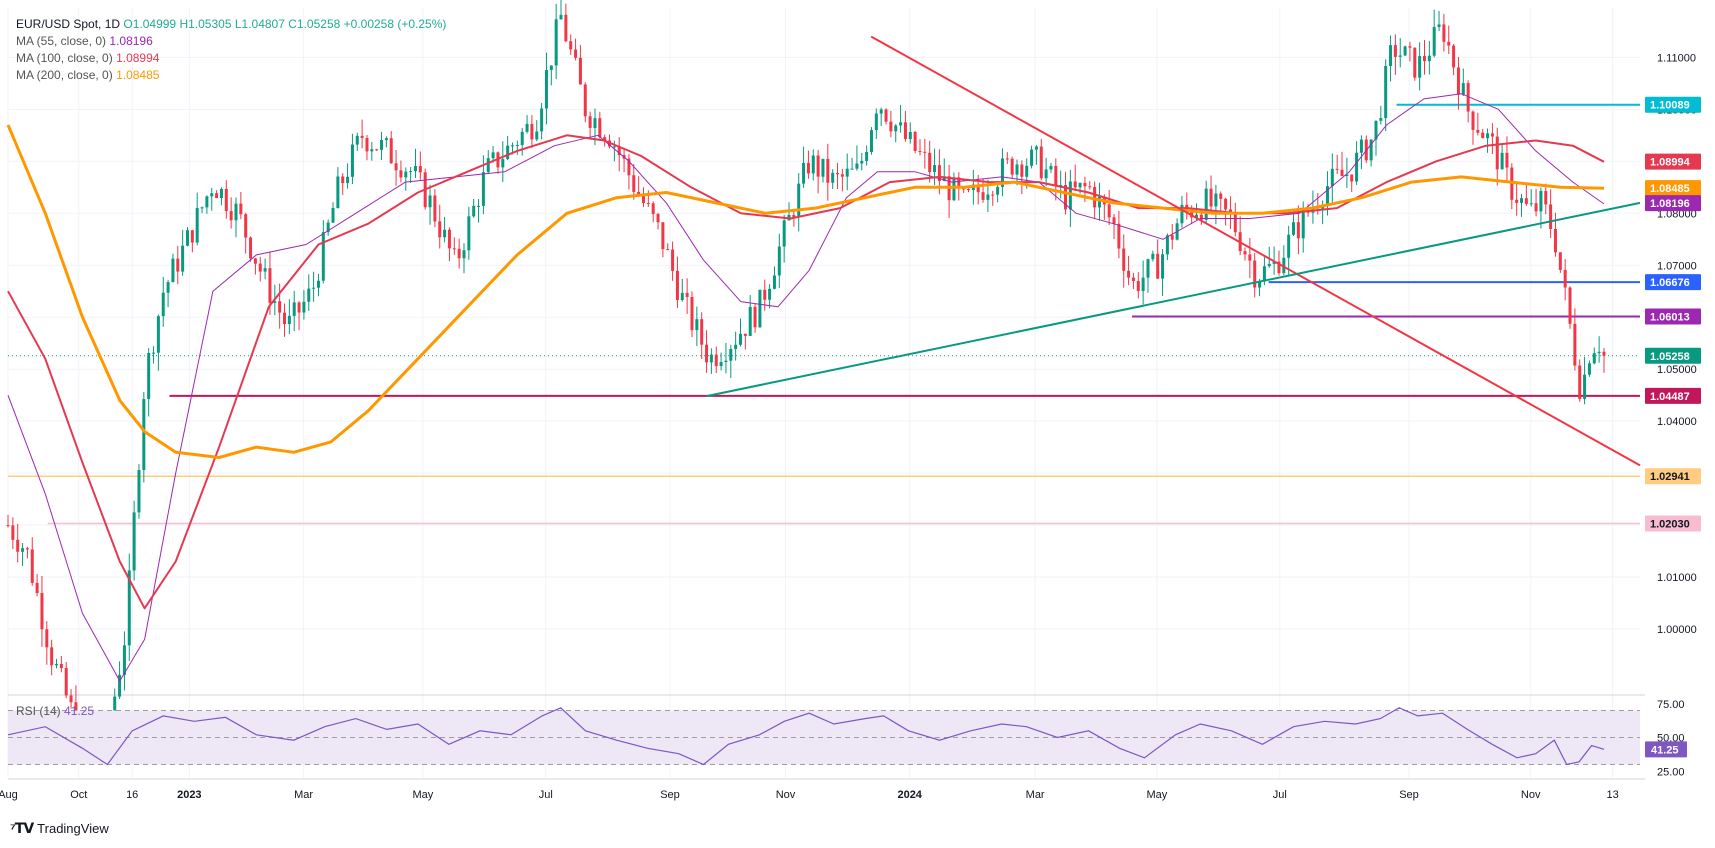 The height and width of the screenshot is (848, 1715). What do you see at coordinates (1673, 316) in the screenshot?
I see `price-level-label: 1.06013` at bounding box center [1673, 316].